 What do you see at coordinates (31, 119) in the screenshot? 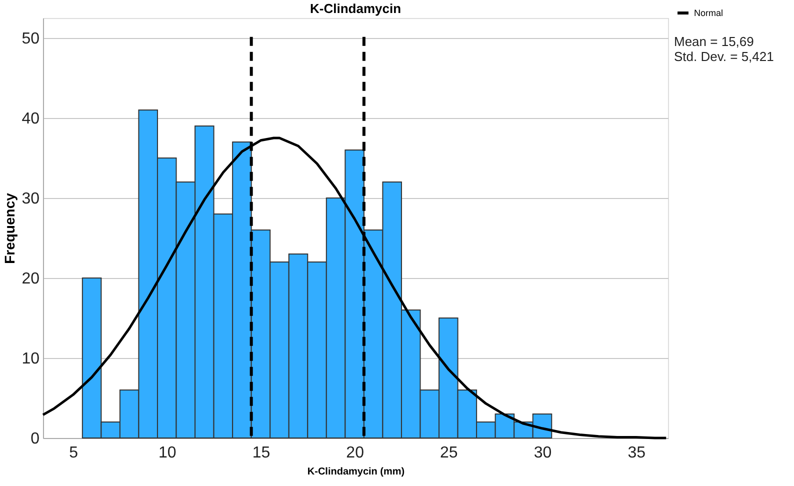
I see `y-tick-label: 40` at bounding box center [31, 119].